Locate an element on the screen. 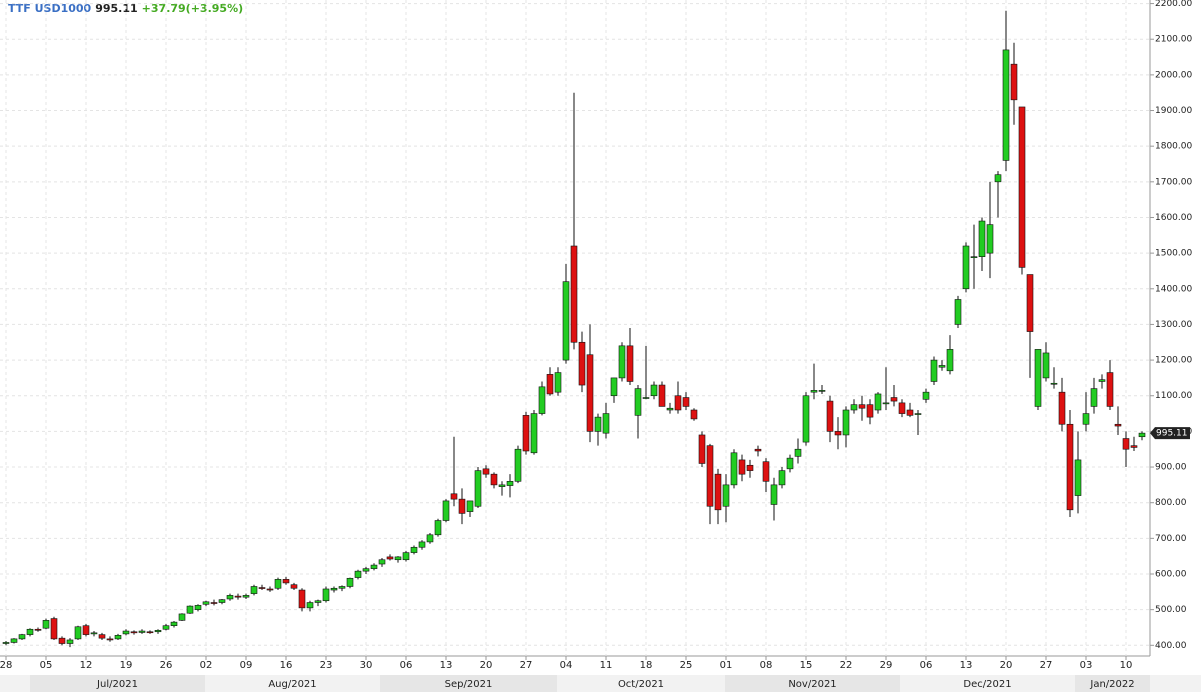 The width and height of the screenshot is (1201, 695). x-tick-label: 28 is located at coordinates (6, 665).